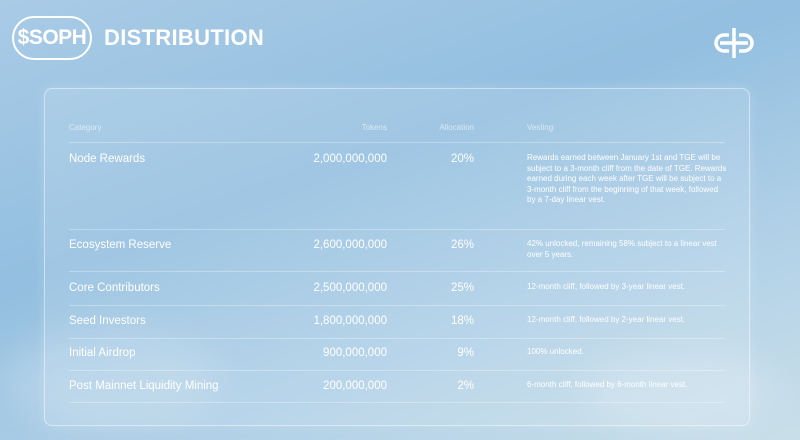 This screenshot has width=800, height=440. What do you see at coordinates (107, 321) in the screenshot?
I see `category-cell: Seed Investors` at bounding box center [107, 321].